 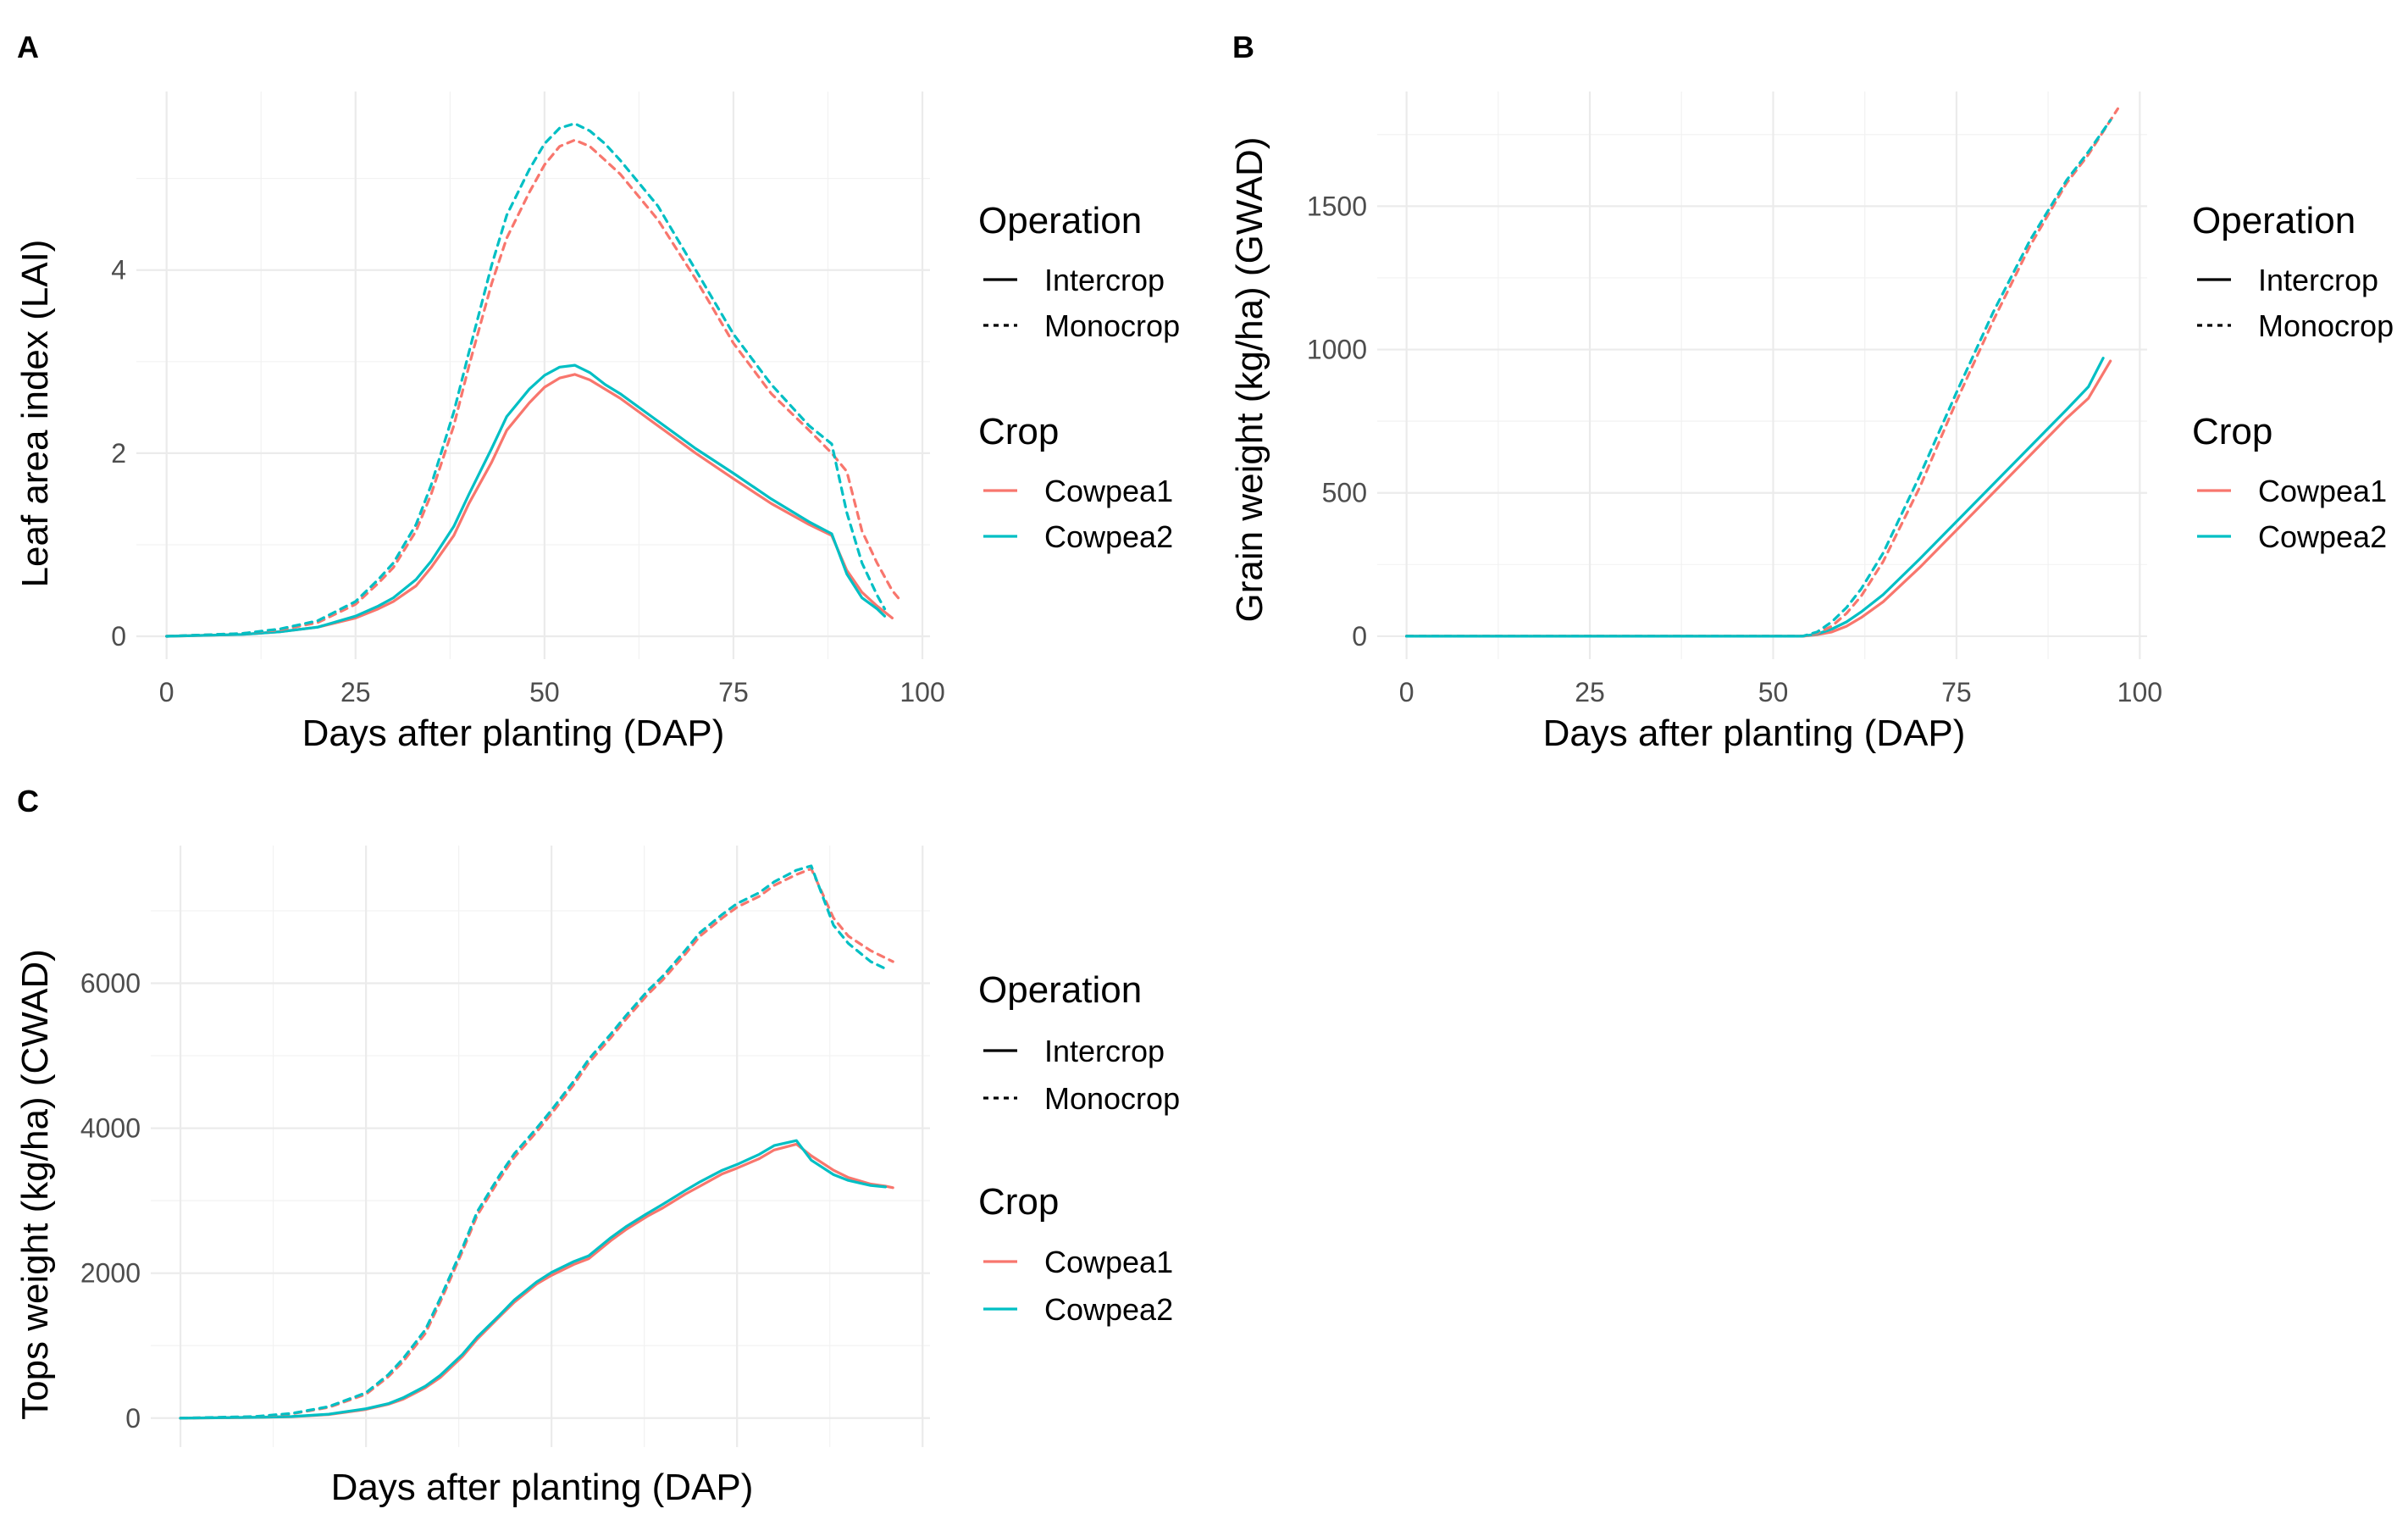 I want to click on panel-b-series-cowpea1-intercrop, so click(x=1759, y=498).